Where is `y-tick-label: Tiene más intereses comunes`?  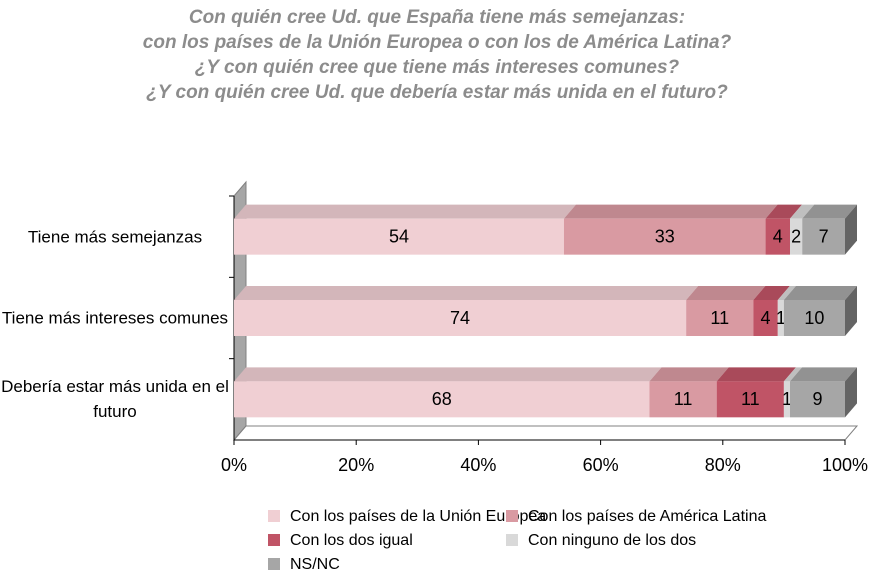
y-tick-label: Tiene más intereses comunes is located at coordinates (115, 318).